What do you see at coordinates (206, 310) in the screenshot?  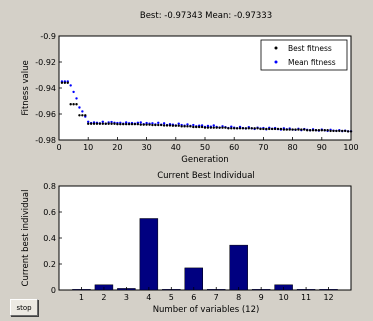 I see `bar-x-axis-label: Number of variables (12)` at bounding box center [206, 310].